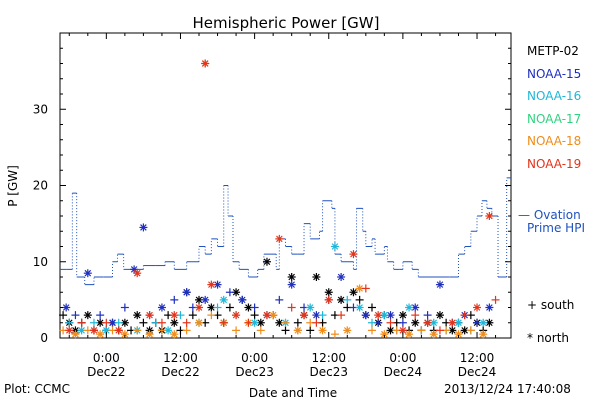  What do you see at coordinates (403, 372) in the screenshot?
I see `x-tick-date-label: Dec24` at bounding box center [403, 372].